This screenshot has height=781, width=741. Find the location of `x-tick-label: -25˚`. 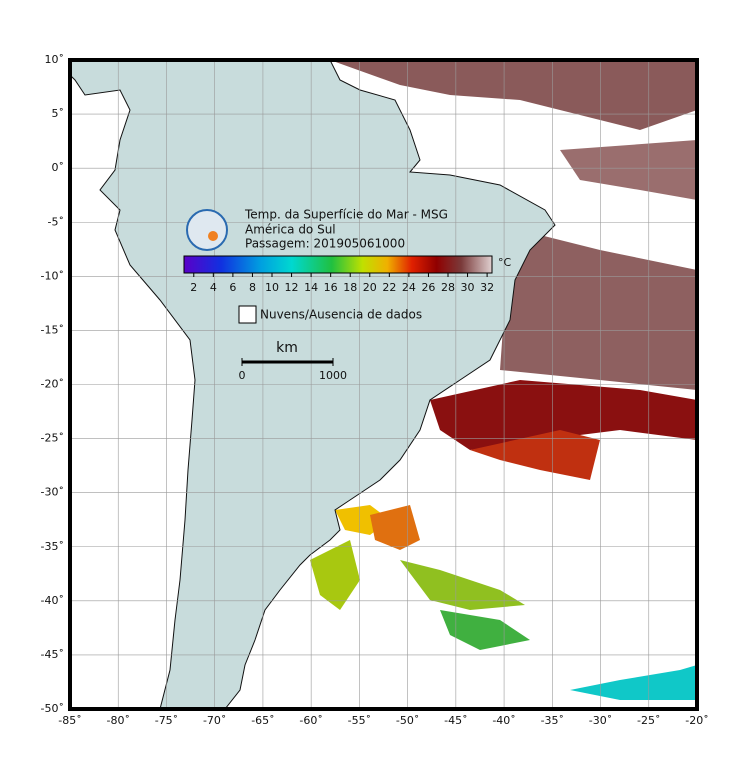

x-tick-label: -25˚ is located at coordinates (648, 720).